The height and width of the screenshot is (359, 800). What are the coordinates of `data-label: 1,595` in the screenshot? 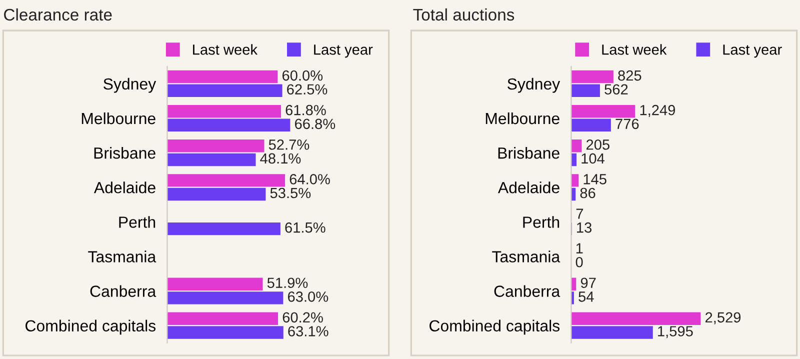 It's located at (675, 332).